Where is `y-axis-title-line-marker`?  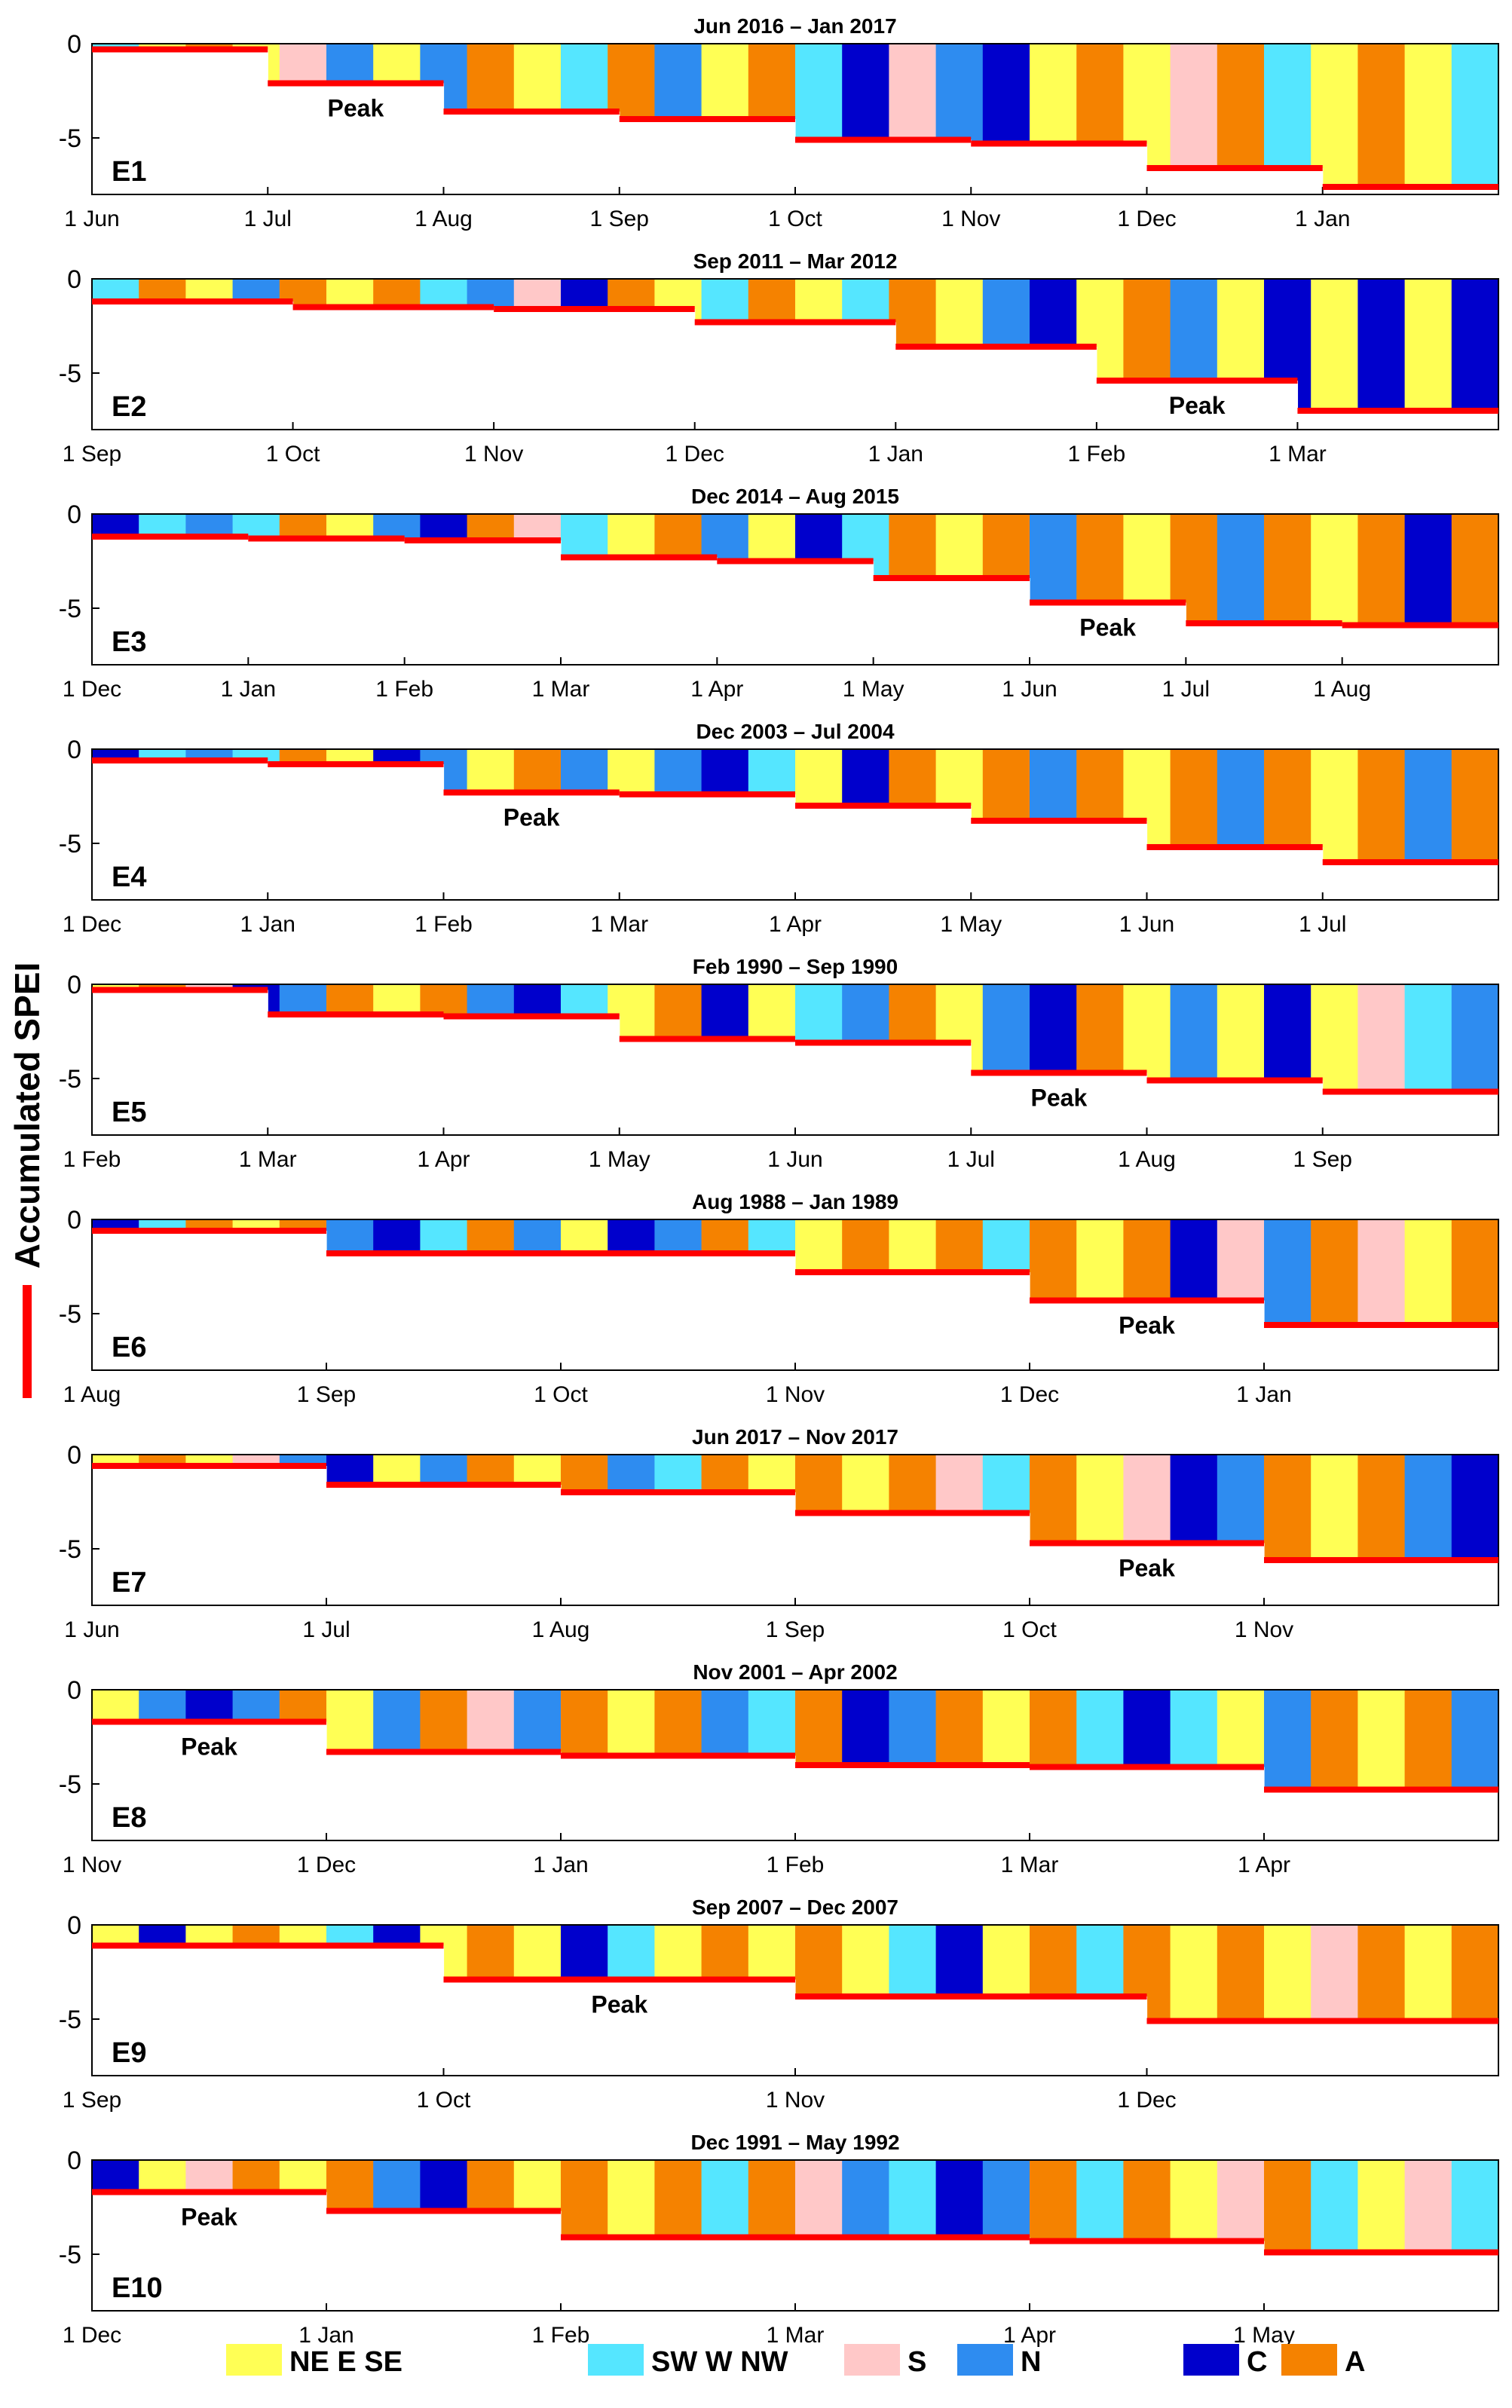
y-axis-title-line-marker is located at coordinates (28, 1342).